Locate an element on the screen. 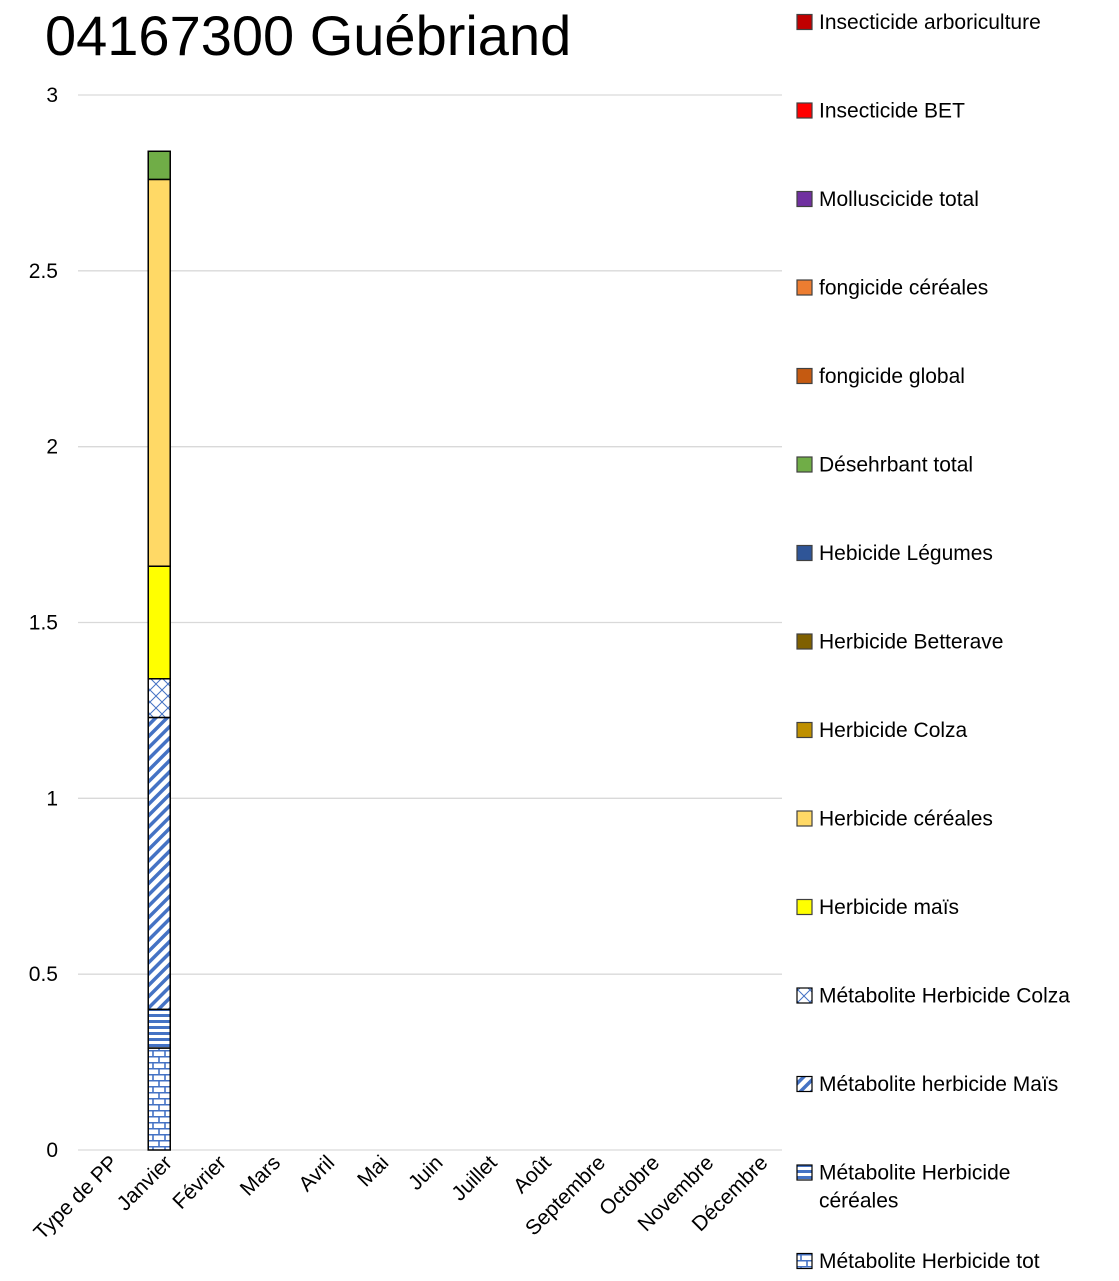 This screenshot has width=1119, height=1281. legend-item-herbicide-betterave: Herbicide Betterave is located at coordinates (899, 642).